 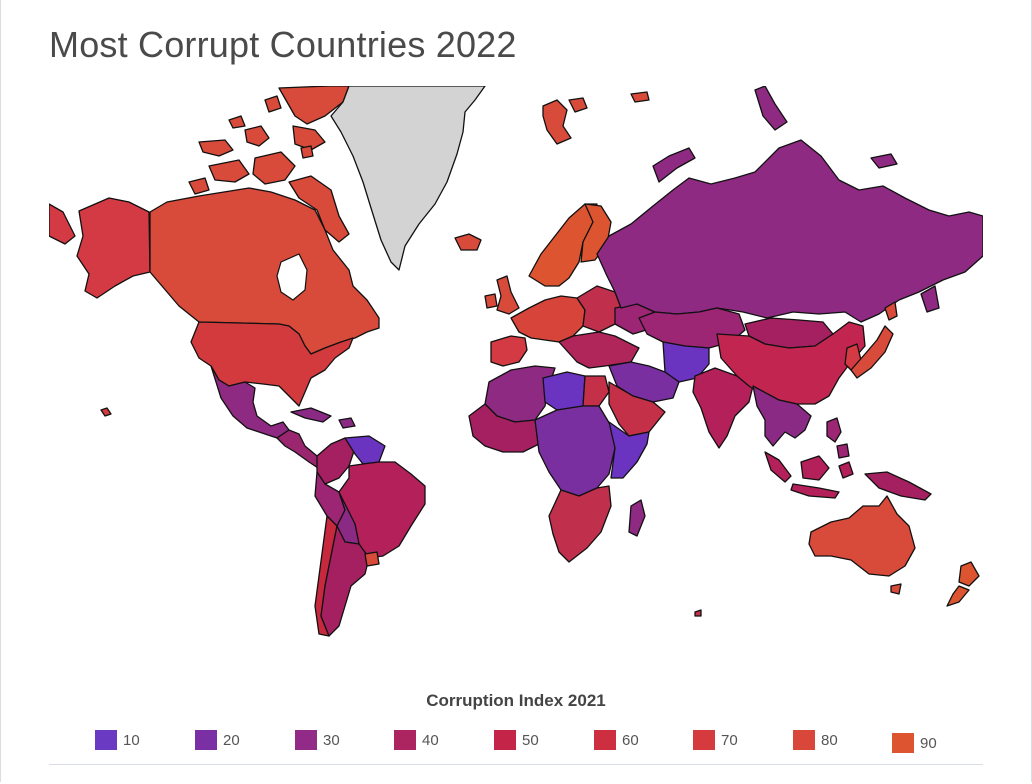 What do you see at coordinates (782, 416) in the screenshot?
I see `country-southeast-asia` at bounding box center [782, 416].